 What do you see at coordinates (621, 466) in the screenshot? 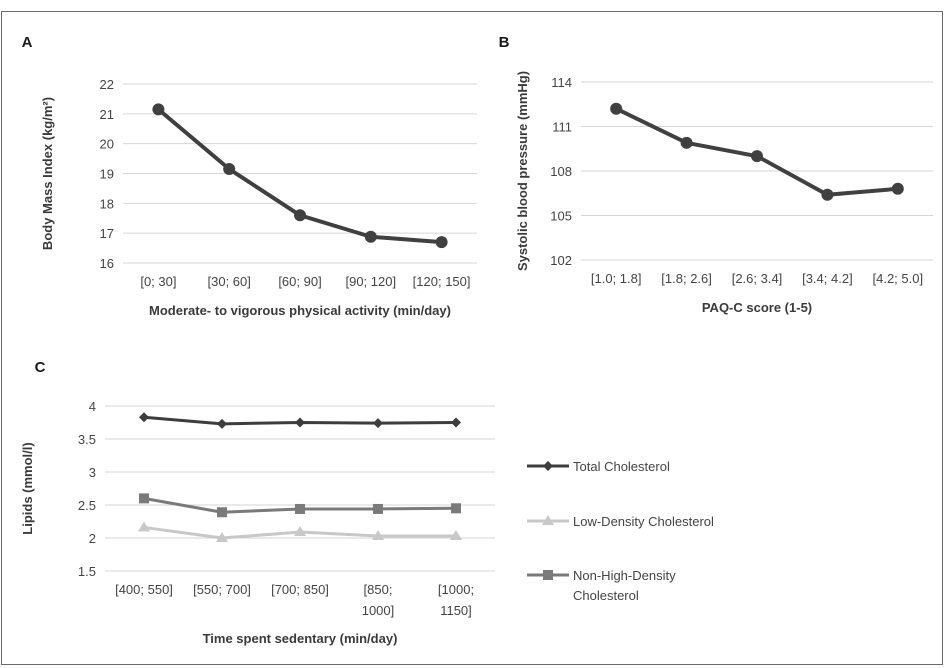
I see `legend-label: Total Cholesterol` at bounding box center [621, 466].